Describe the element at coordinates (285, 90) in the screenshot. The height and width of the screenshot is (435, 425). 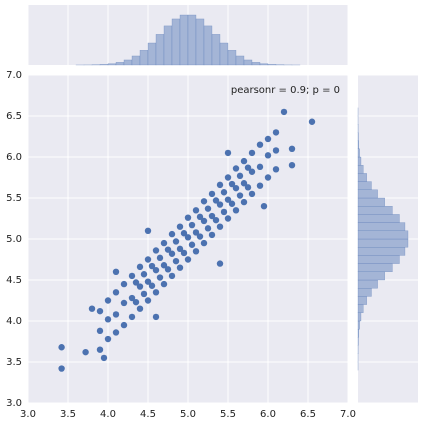
I see `annotation: pearsonr = 0.9; p = 0` at that location.